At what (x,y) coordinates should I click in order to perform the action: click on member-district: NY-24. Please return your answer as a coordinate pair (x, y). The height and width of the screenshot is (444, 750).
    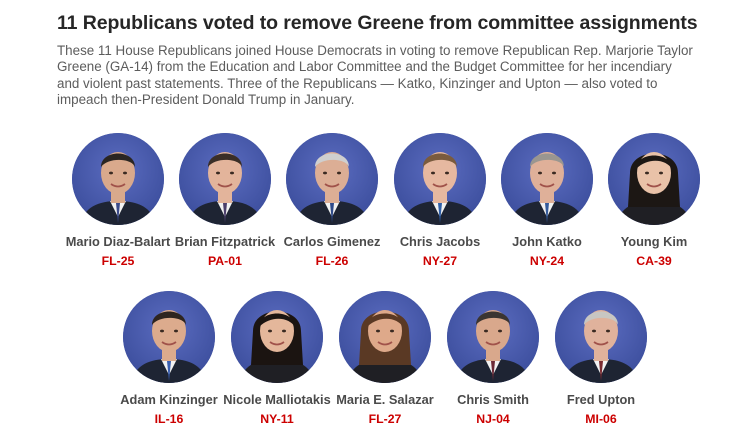
    Looking at the image, I should click on (547, 261).